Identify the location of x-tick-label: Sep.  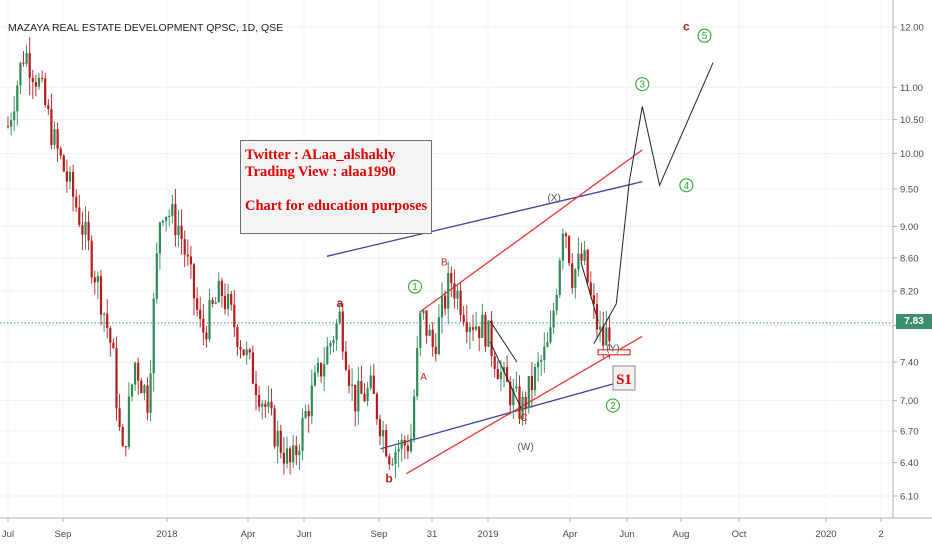
(63, 534).